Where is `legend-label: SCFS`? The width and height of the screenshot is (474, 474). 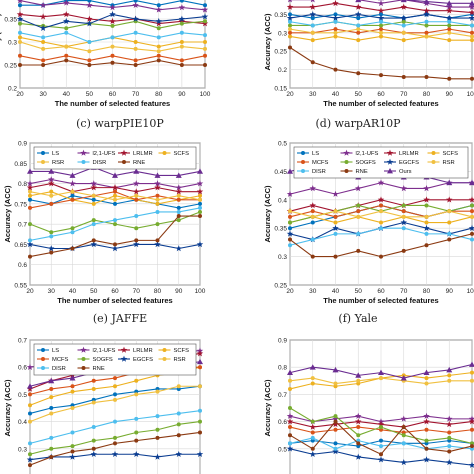 legend-label: SCFS is located at coordinates (182, 154).